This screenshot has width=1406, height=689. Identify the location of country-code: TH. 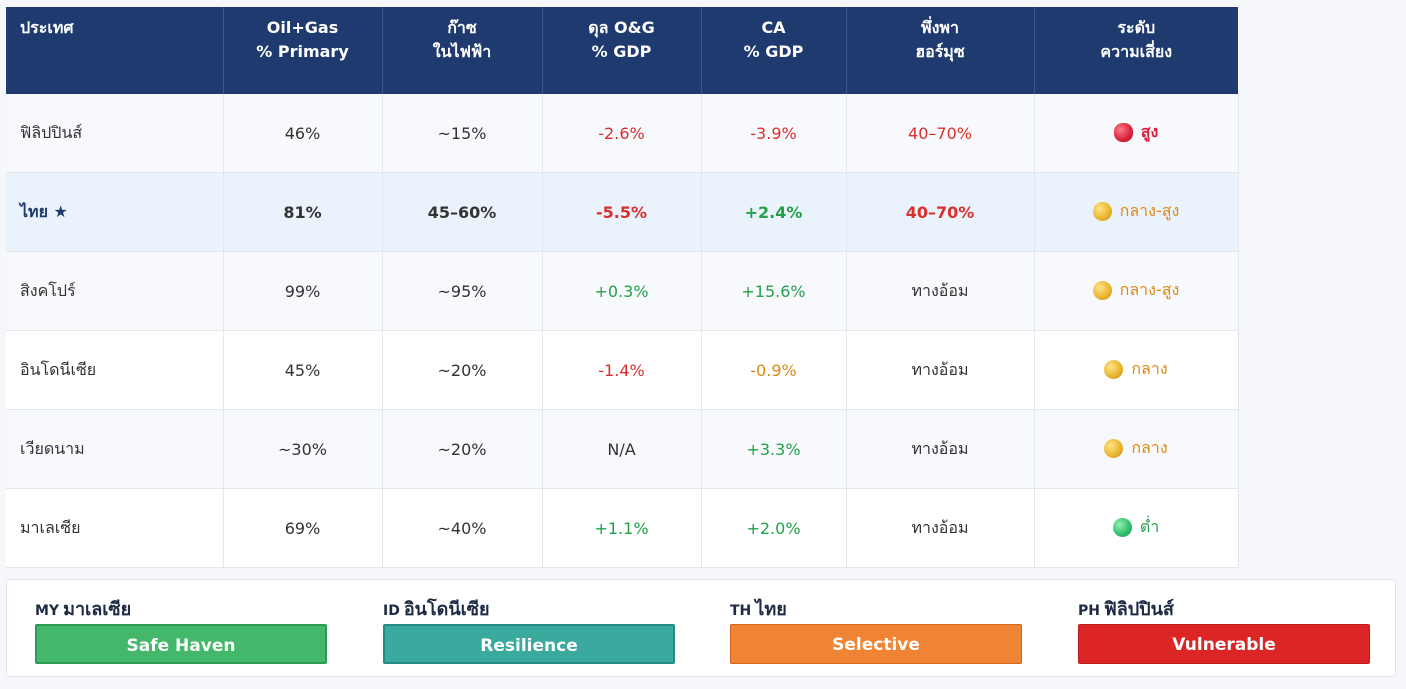
(741, 611).